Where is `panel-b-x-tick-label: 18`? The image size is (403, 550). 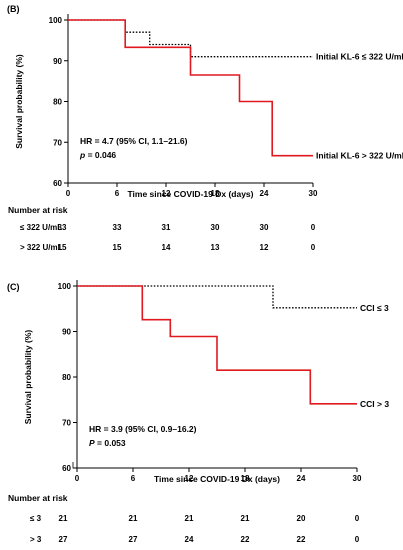
panel-b-x-tick-label: 18 is located at coordinates (215, 193).